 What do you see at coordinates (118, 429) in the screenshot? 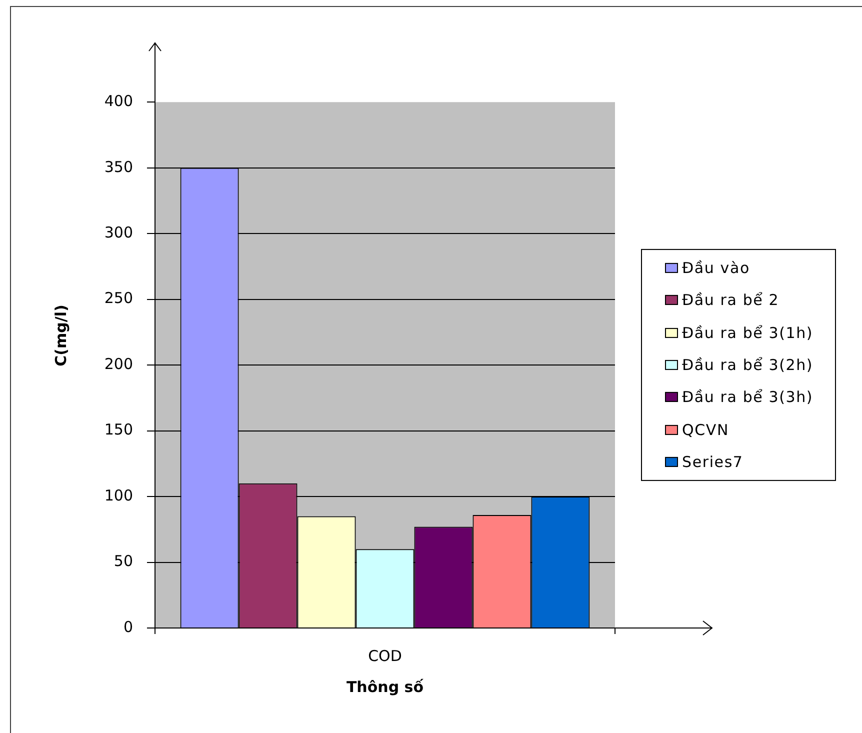
I see `y-tick-label: 150` at bounding box center [118, 429].